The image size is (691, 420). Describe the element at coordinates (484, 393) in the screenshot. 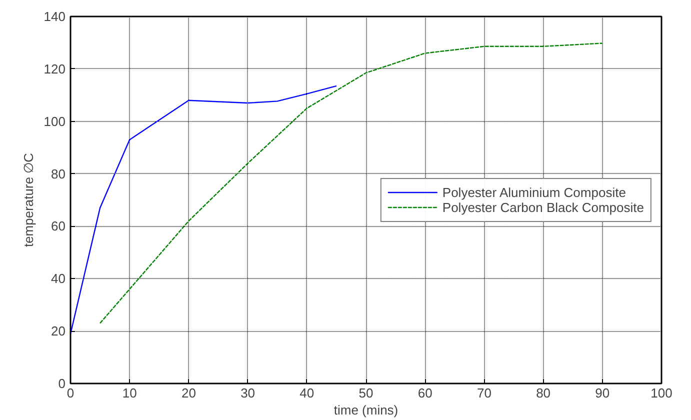

I see `x-tick-label: 70` at that location.